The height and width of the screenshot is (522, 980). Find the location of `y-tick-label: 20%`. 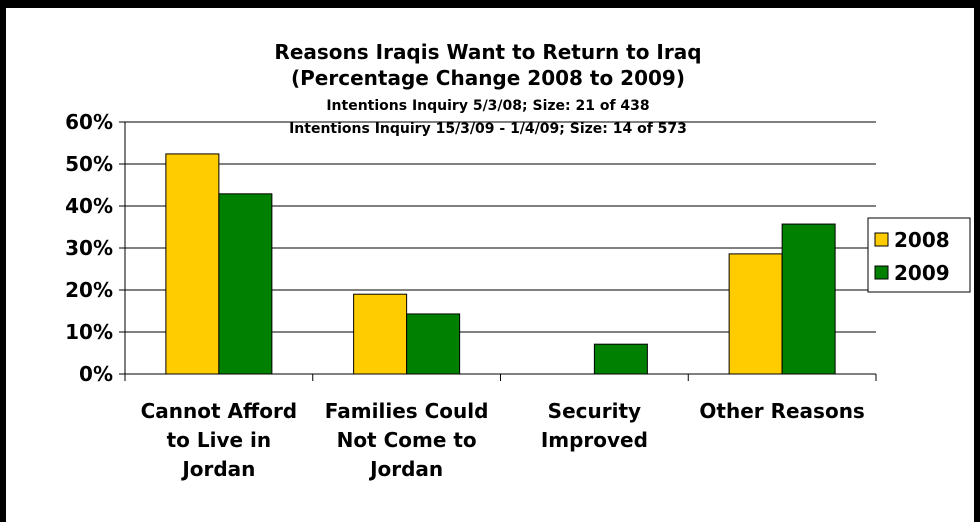

y-tick-label: 20% is located at coordinates (89, 290).